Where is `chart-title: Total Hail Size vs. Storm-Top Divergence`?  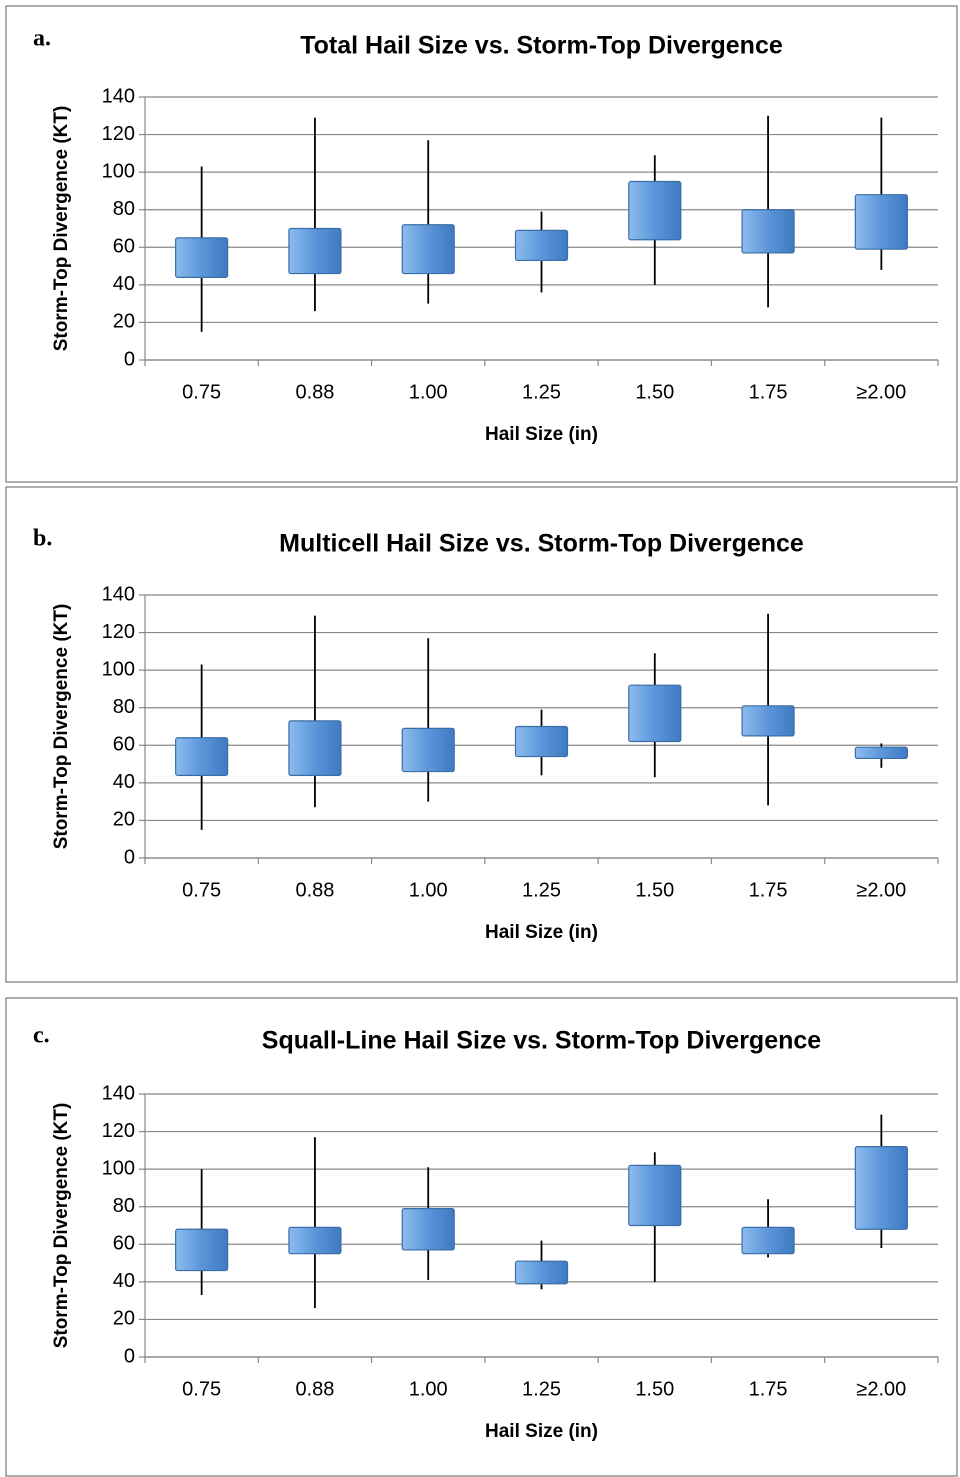 chart-title: Total Hail Size vs. Storm-Top Divergence is located at coordinates (541, 46).